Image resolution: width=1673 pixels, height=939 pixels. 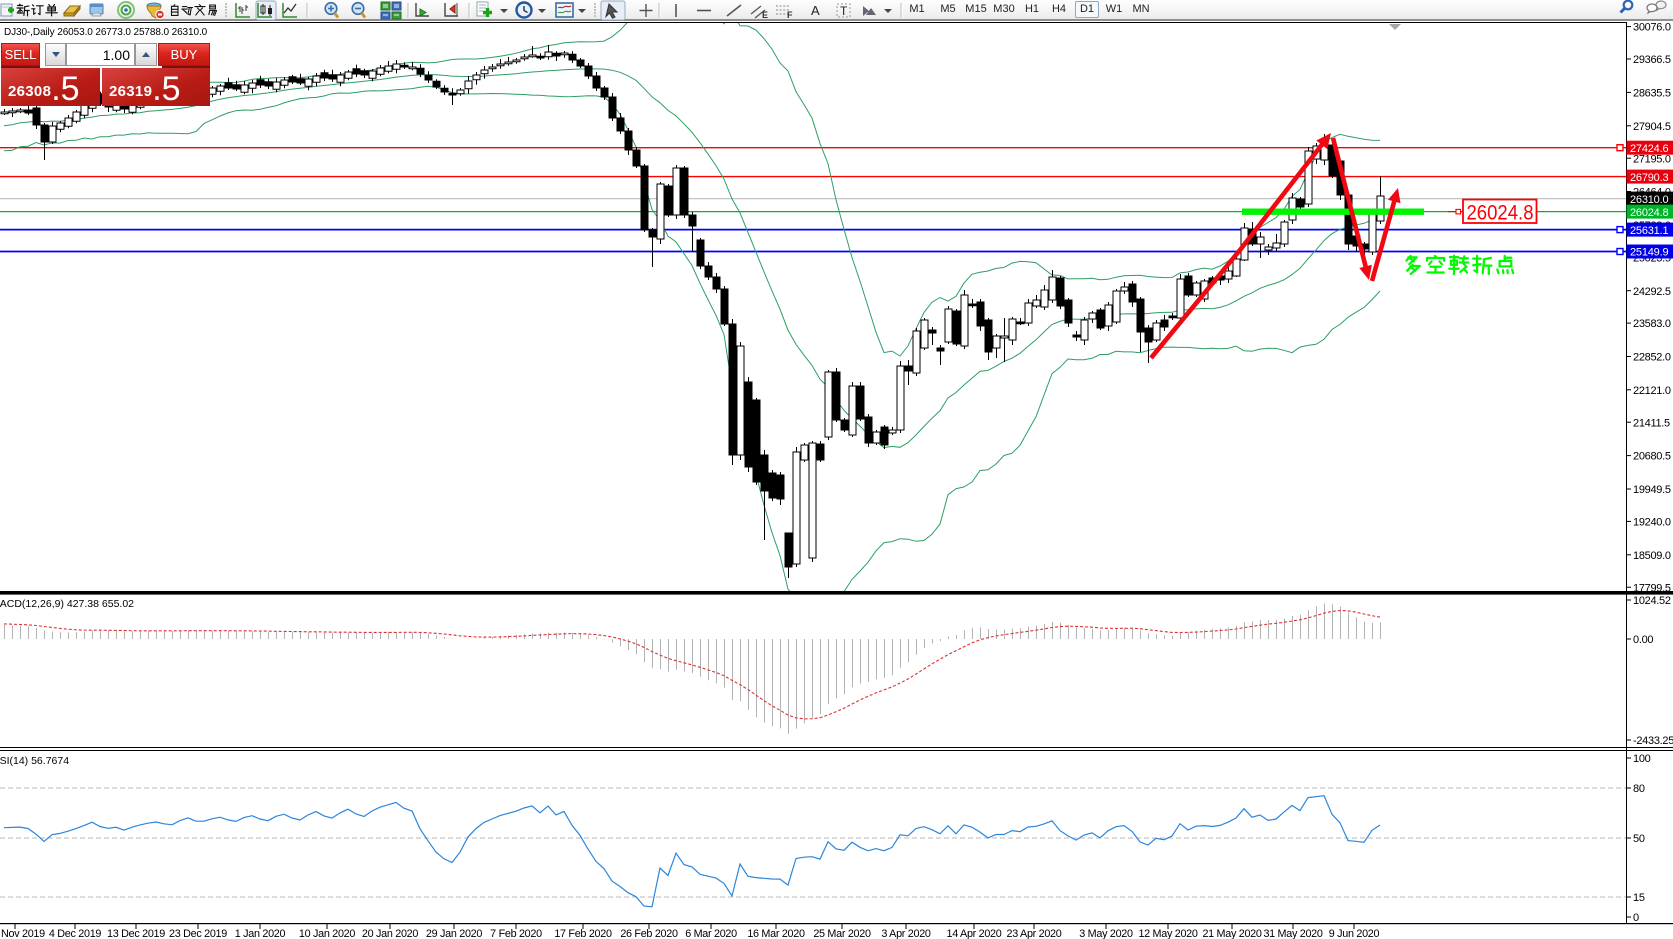 I want to click on svg-text: 80, so click(x=1639, y=789).